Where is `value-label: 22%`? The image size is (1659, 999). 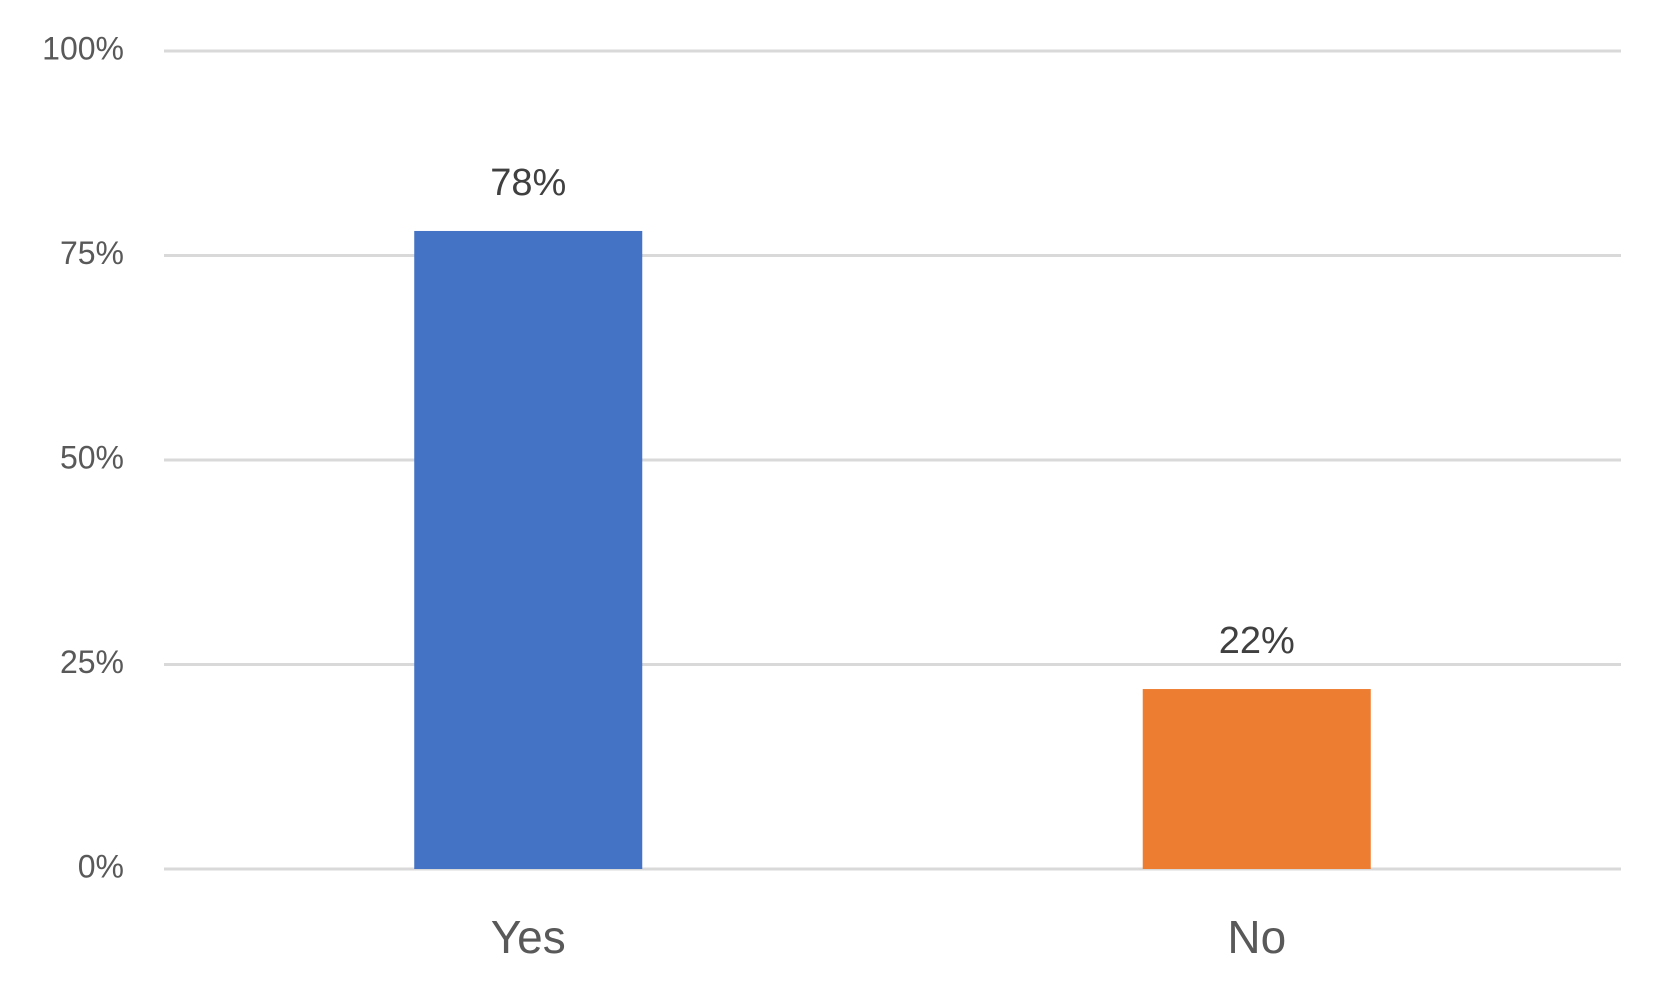
value-label: 22% is located at coordinates (1257, 641).